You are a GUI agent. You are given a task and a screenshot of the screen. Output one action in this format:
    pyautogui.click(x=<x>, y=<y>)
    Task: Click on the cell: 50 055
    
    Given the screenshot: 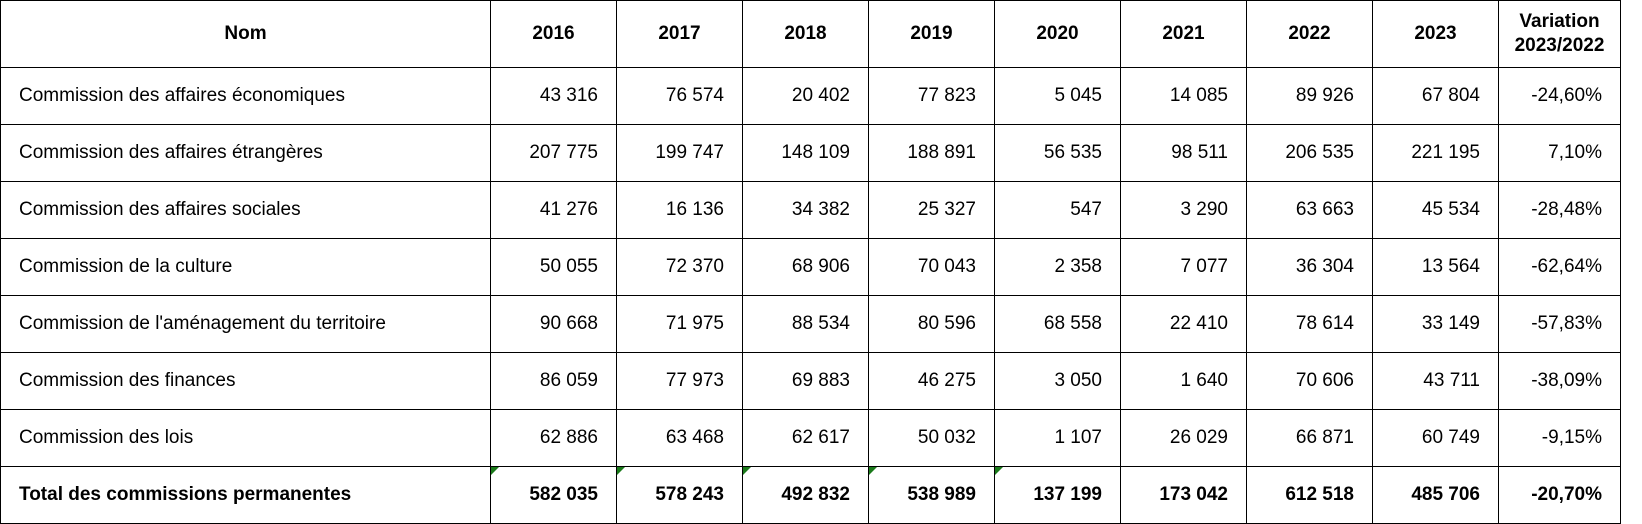 What is the action you would take?
    pyautogui.click(x=553, y=267)
    